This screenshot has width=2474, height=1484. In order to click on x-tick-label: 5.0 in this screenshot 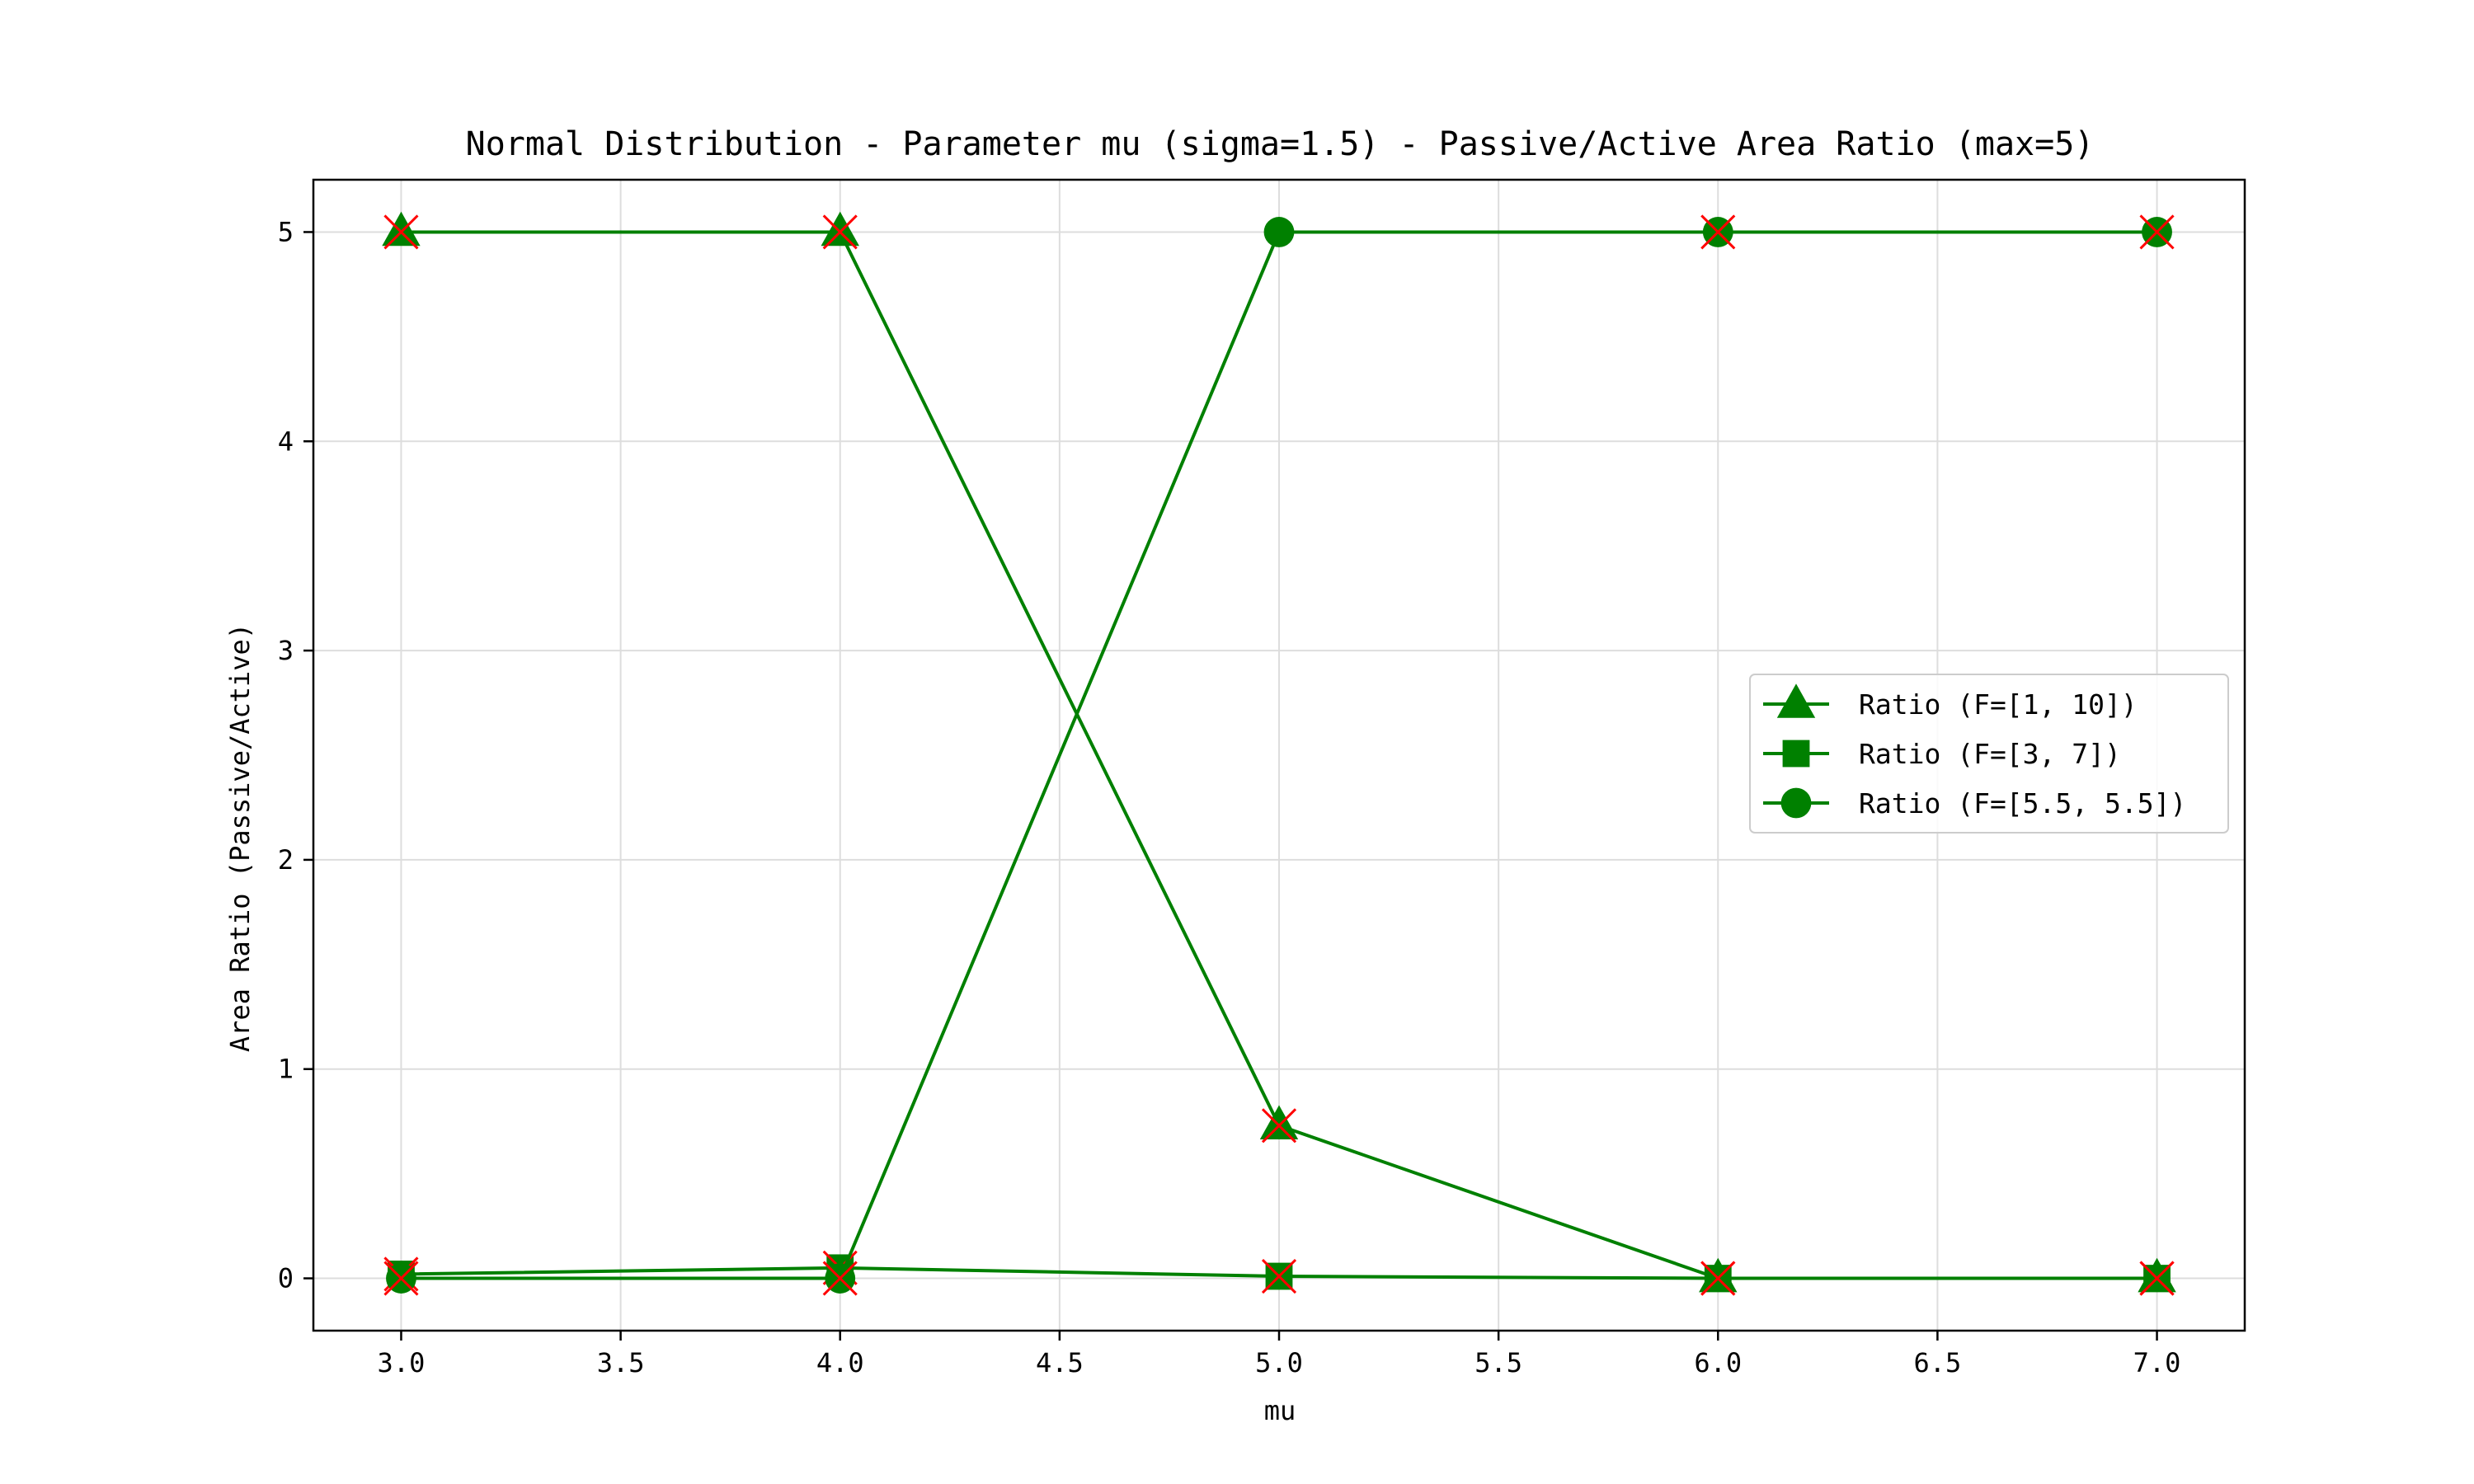, I will do `click(1279, 1362)`.